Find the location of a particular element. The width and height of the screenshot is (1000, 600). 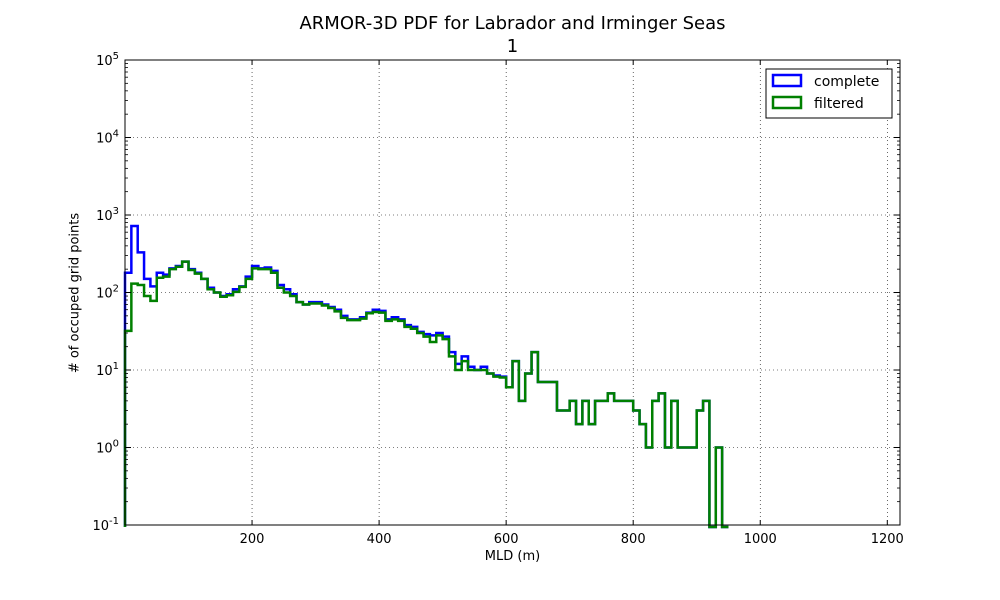

x-axis-label: MLD (m) is located at coordinates (512, 556).